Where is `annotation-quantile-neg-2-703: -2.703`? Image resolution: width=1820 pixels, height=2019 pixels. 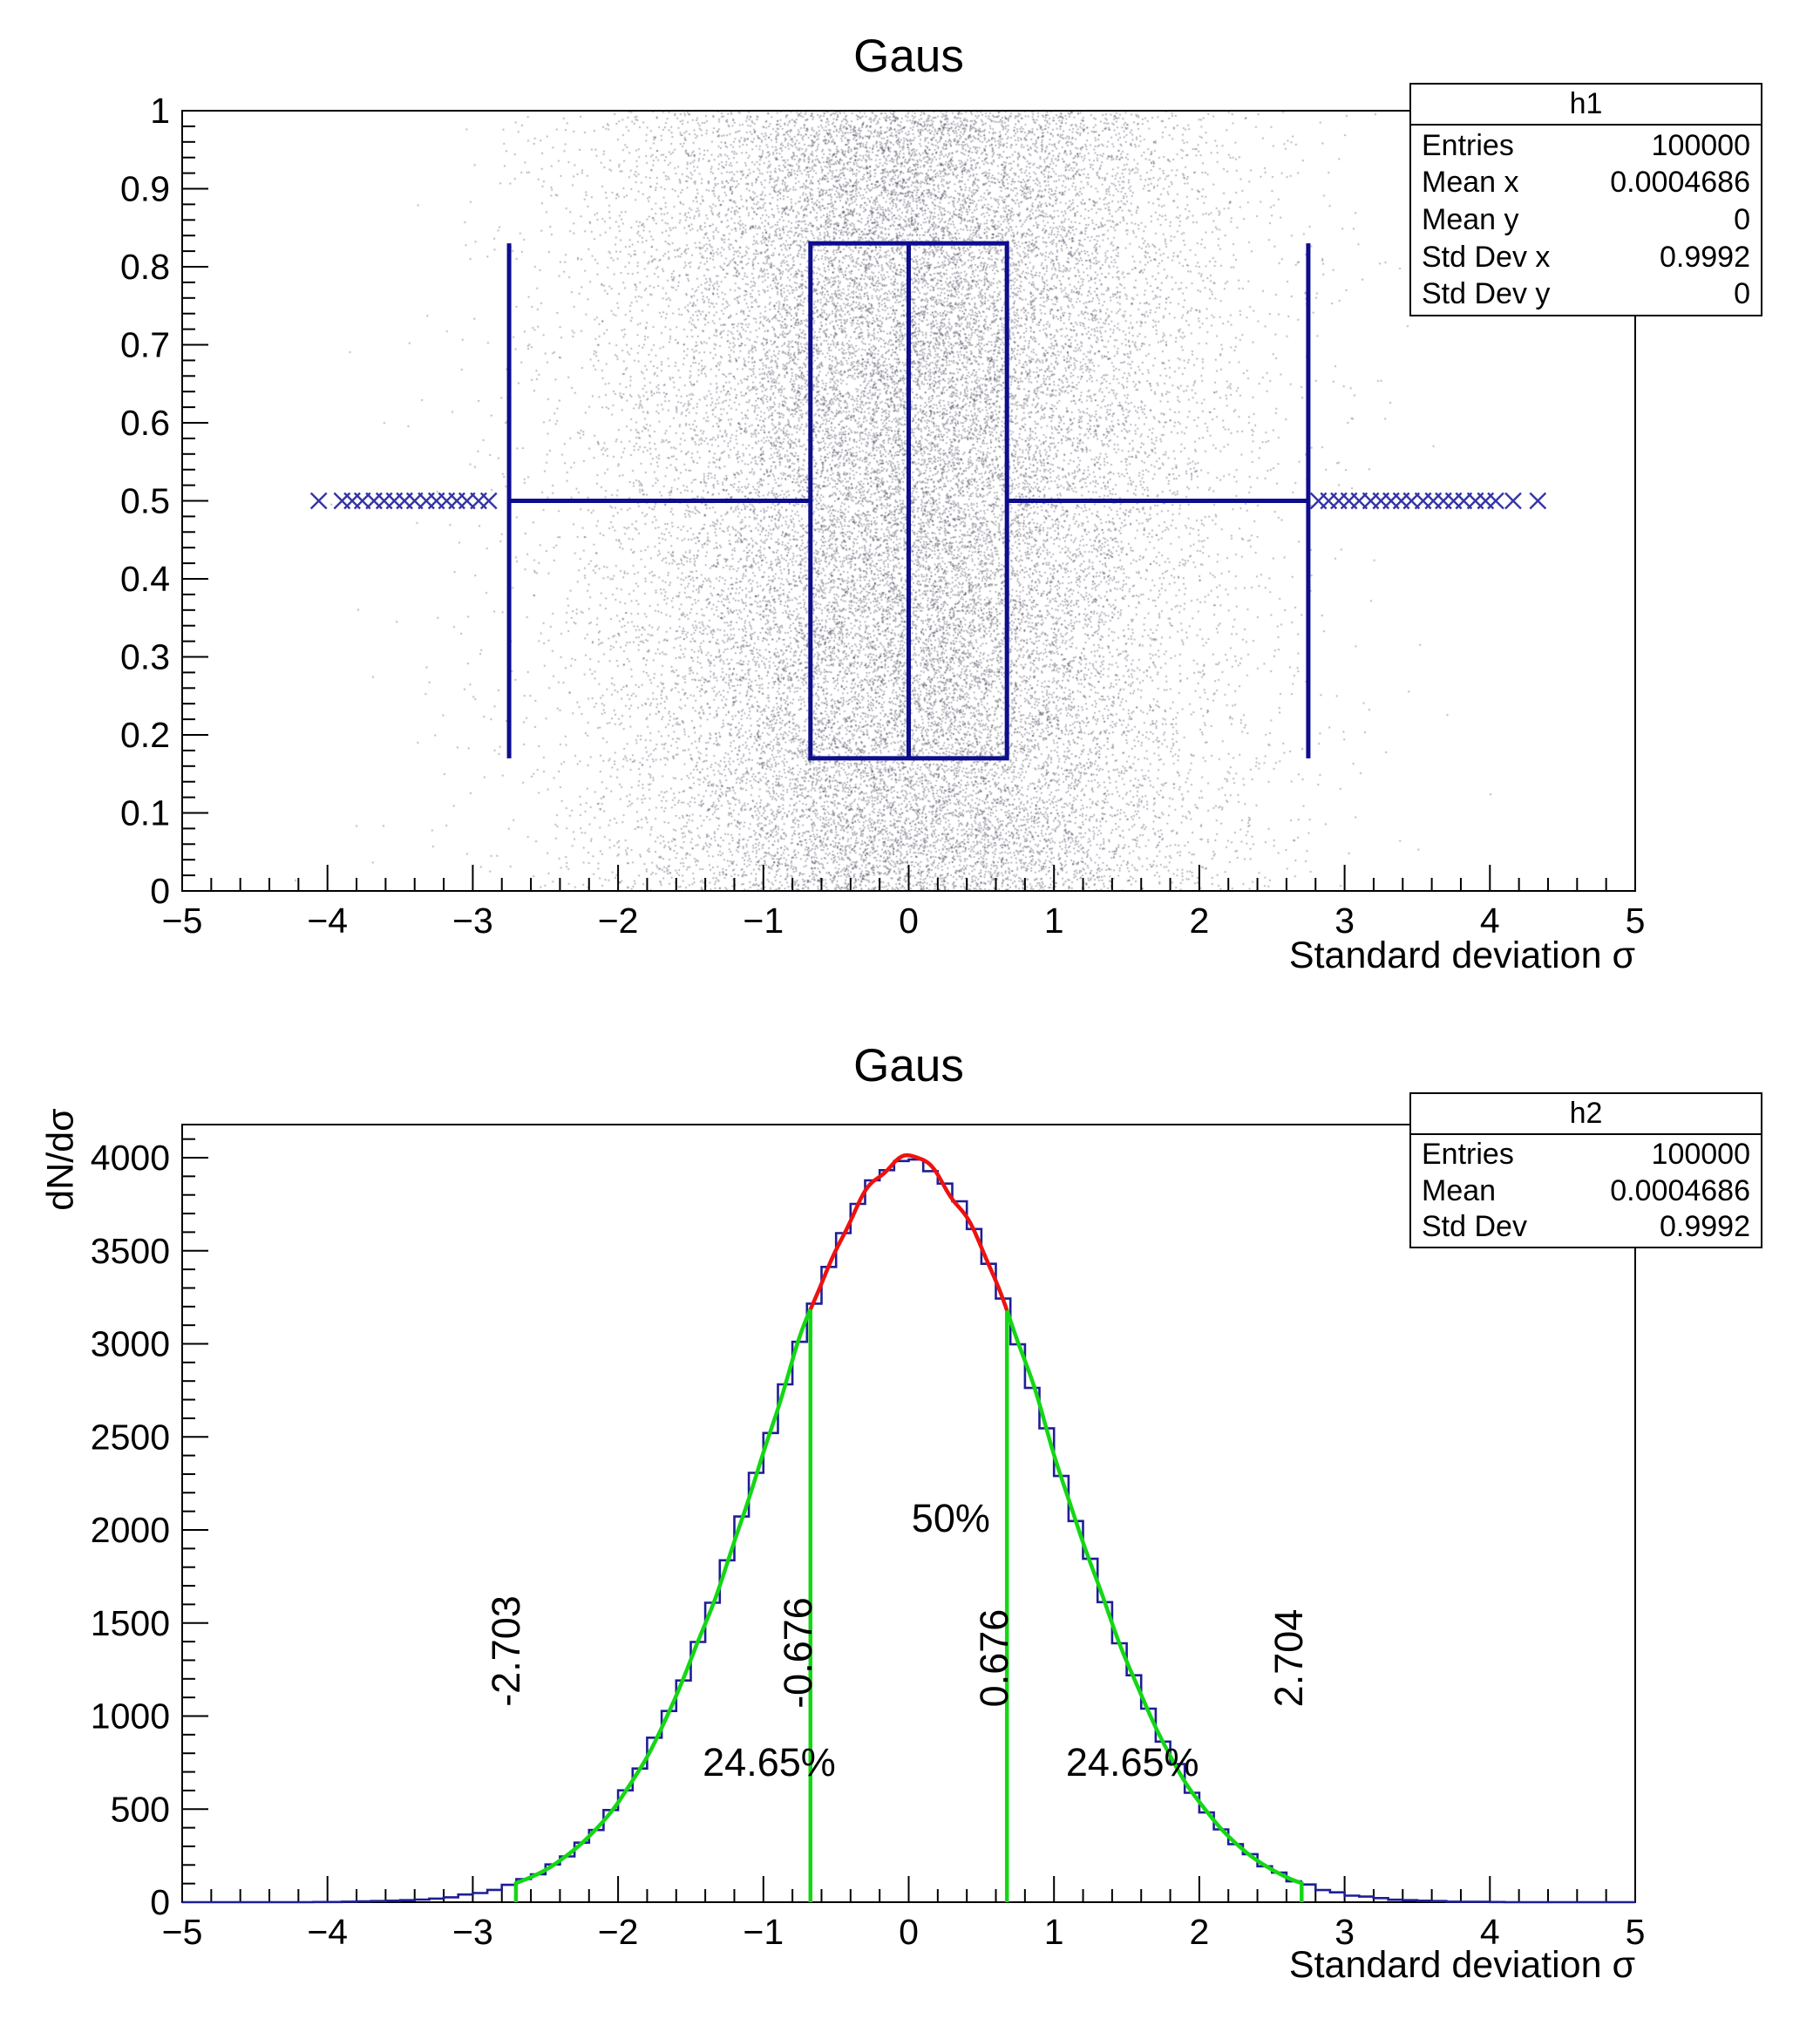
annotation-quantile-neg-2-703: -2.703 is located at coordinates (505, 1650).